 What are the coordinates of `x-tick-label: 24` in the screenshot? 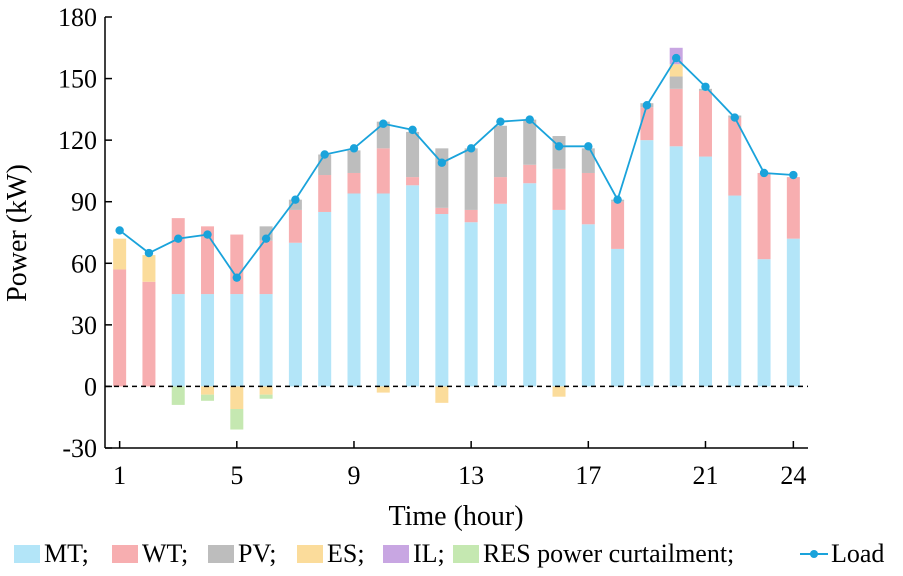 It's located at (793, 475).